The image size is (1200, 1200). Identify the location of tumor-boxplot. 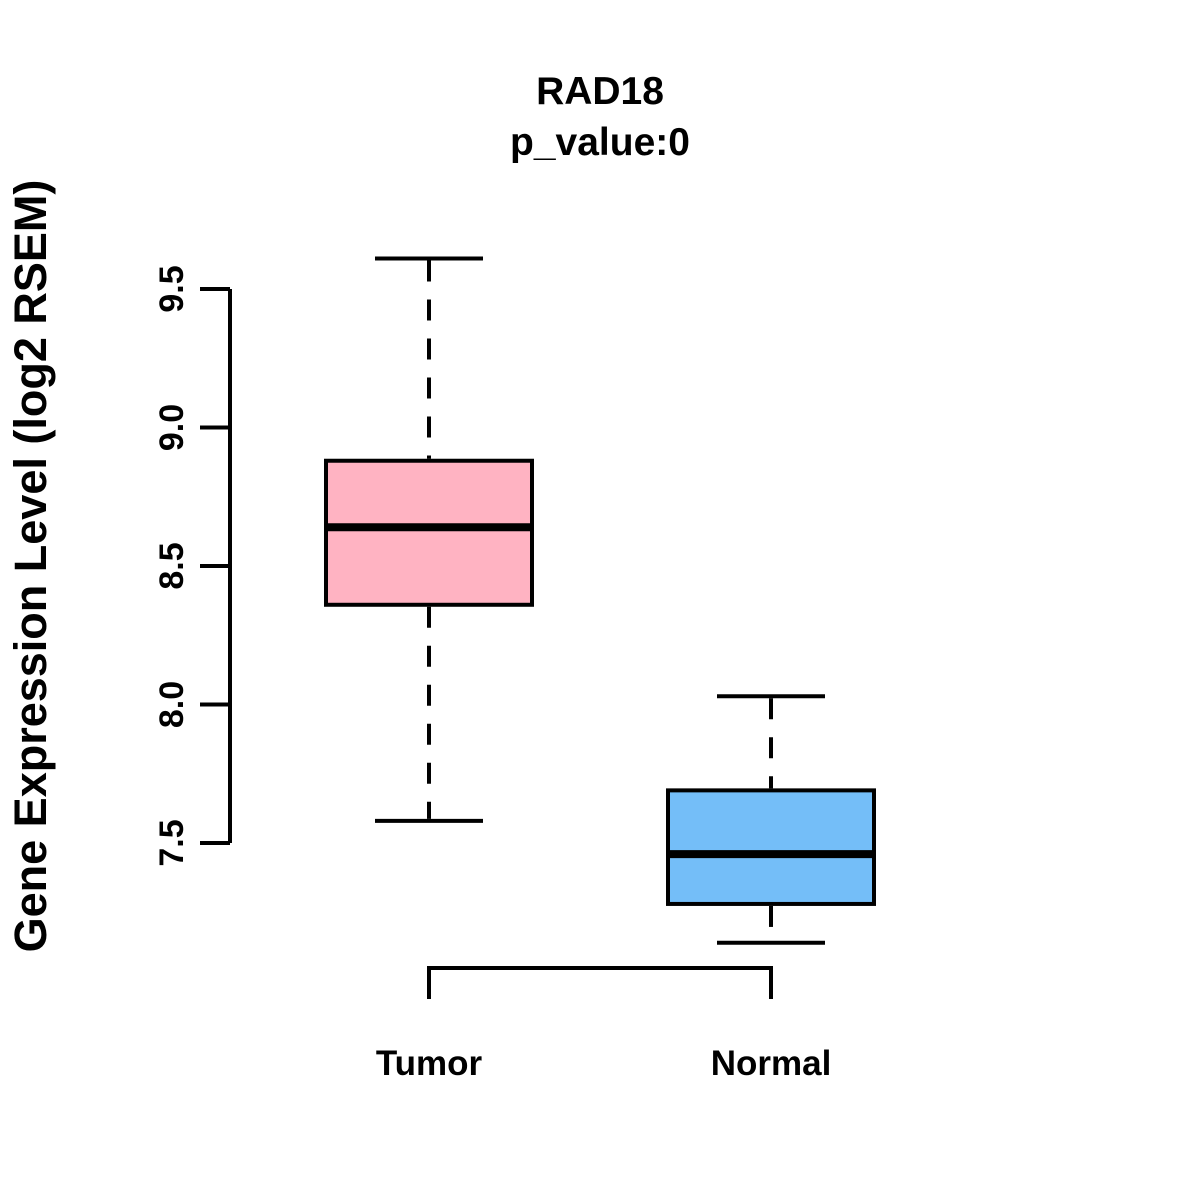
(429, 539).